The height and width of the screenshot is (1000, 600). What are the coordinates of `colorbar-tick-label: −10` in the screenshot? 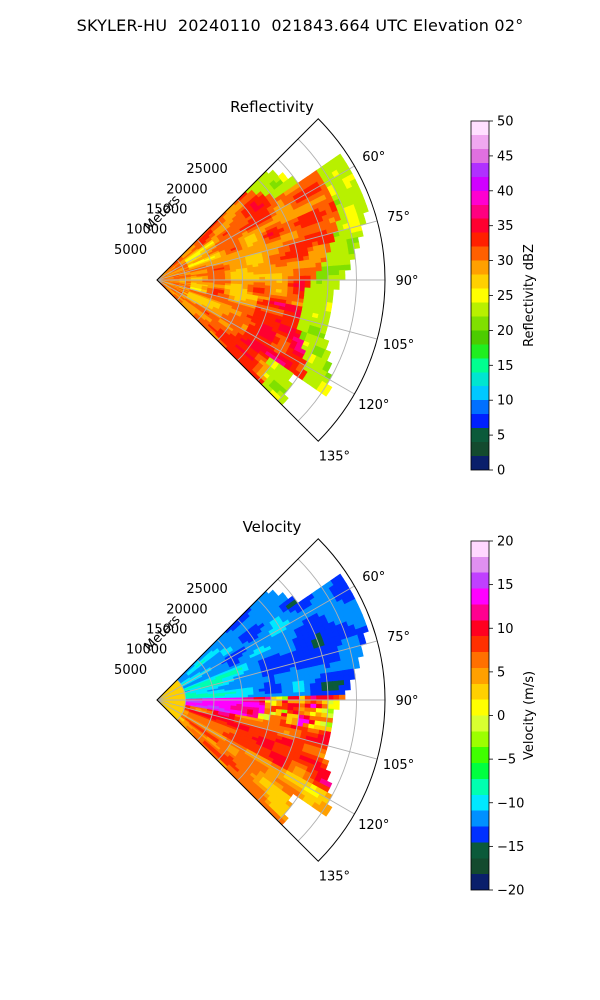 It's located at (510, 803).